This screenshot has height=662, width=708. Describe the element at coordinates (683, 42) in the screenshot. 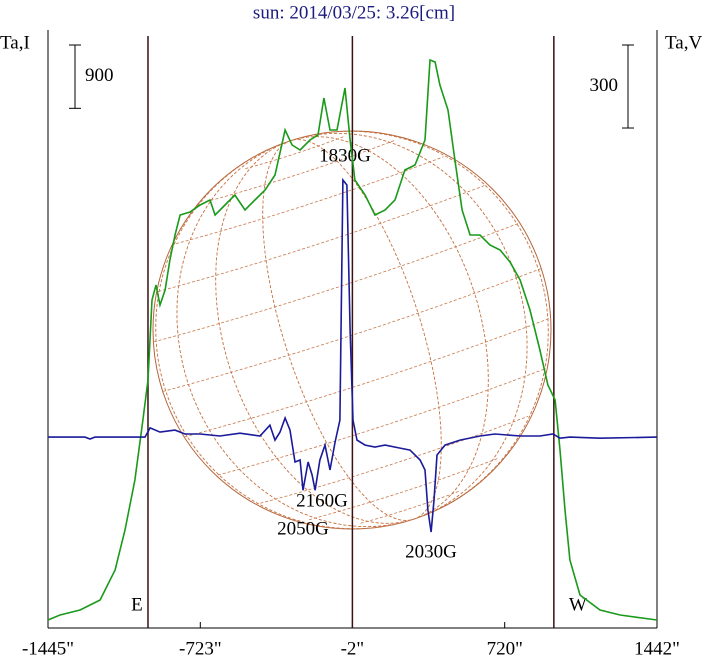

I see `y2-axis-label: Ta,V` at that location.